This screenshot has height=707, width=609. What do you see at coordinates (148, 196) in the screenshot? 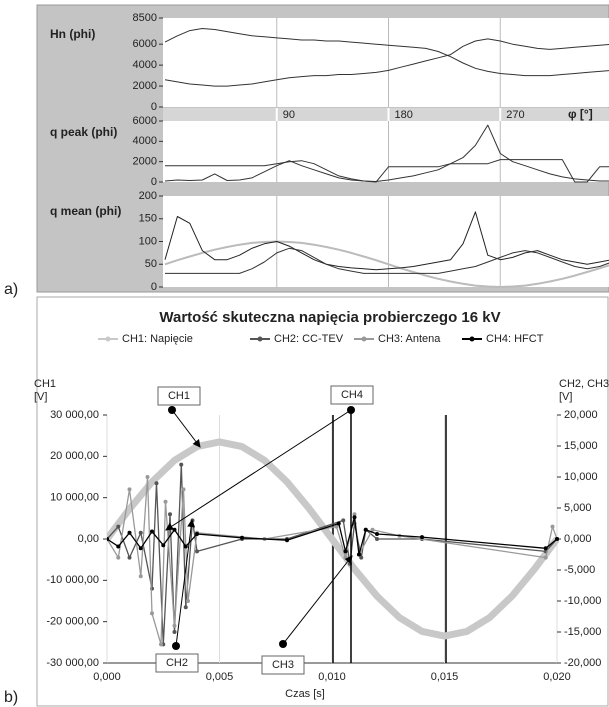
I see `y-tick-label: 200` at bounding box center [148, 196].